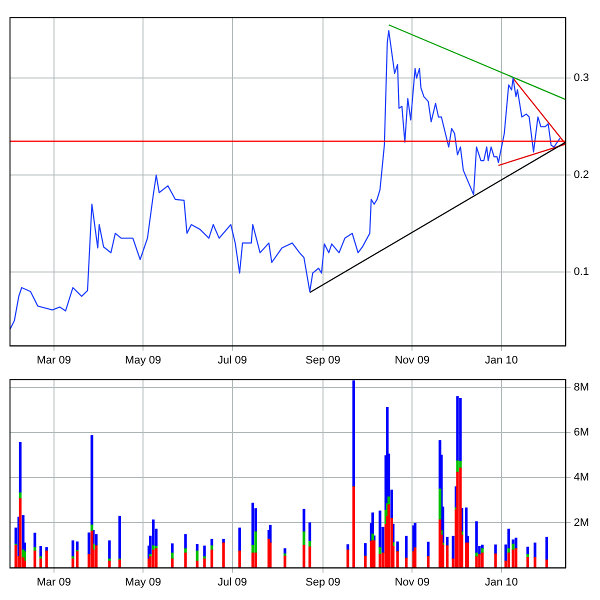 This screenshot has height=600, width=600. I want to click on y-tick-label: 2M, so click(581, 522).